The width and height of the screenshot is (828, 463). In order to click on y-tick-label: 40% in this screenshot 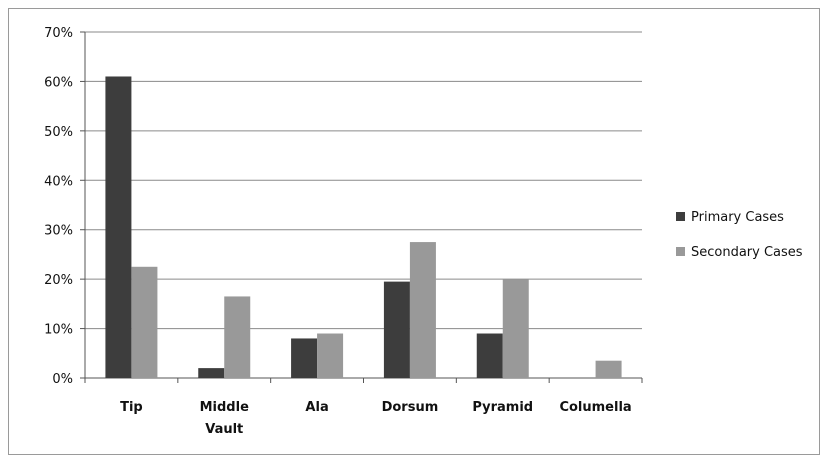, I will do `click(58, 181)`.